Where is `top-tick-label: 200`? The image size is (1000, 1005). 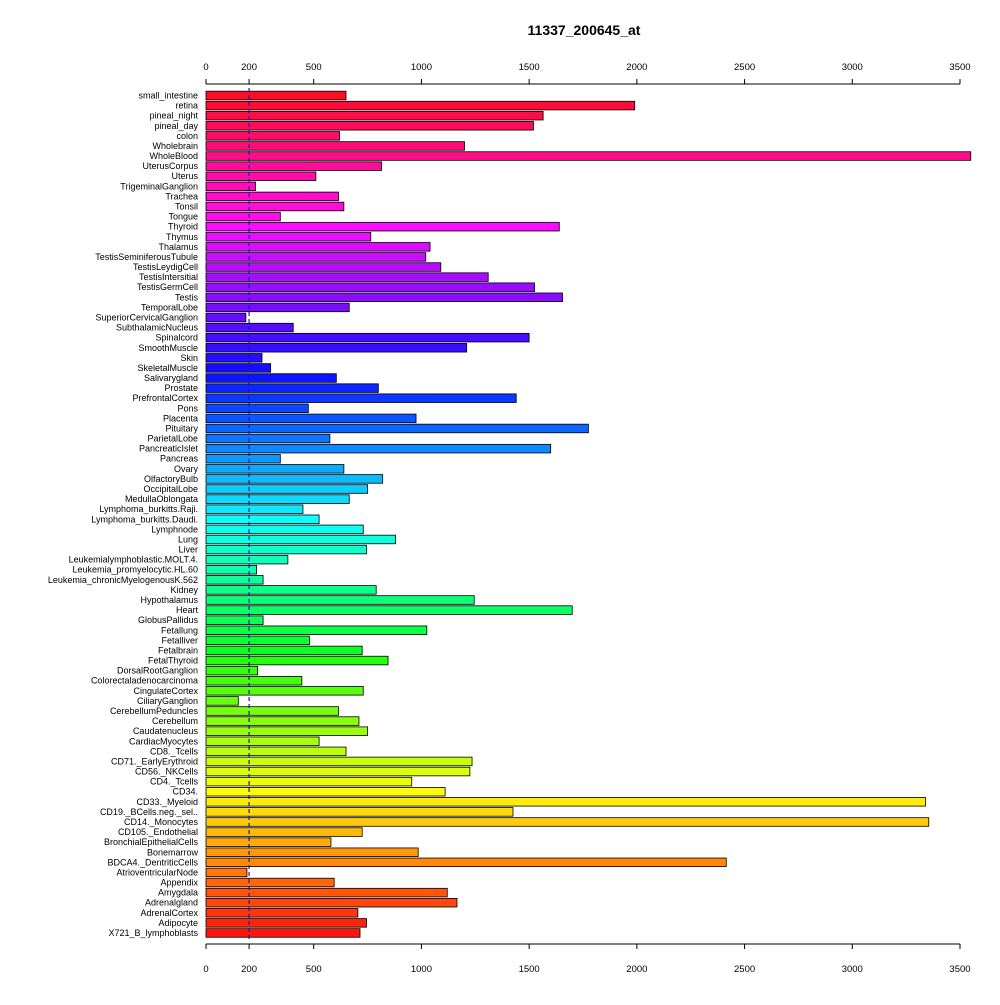
top-tick-label: 200 is located at coordinates (249, 67).